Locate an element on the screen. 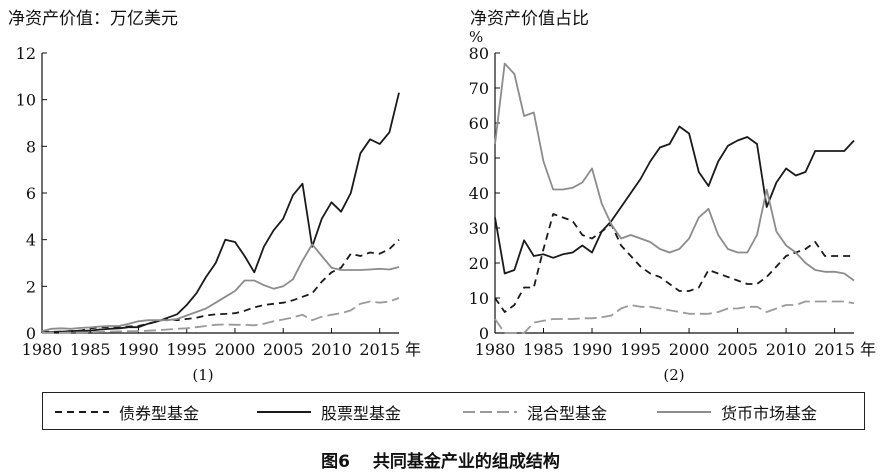  legend-swatch-money-market is located at coordinates (684, 412).